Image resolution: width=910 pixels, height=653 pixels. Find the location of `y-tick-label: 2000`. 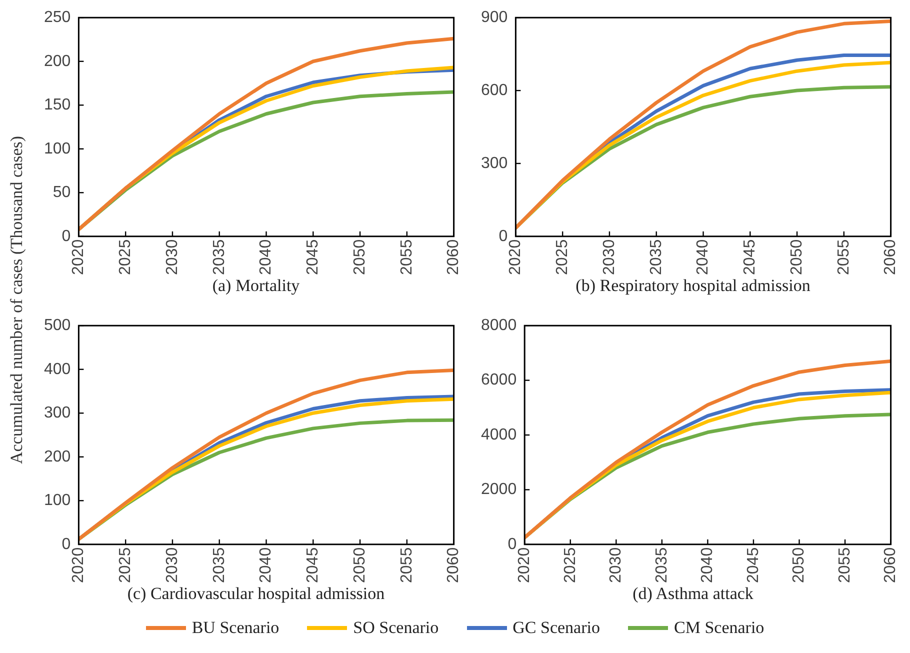

y-tick-label: 2000 is located at coordinates (499, 489).